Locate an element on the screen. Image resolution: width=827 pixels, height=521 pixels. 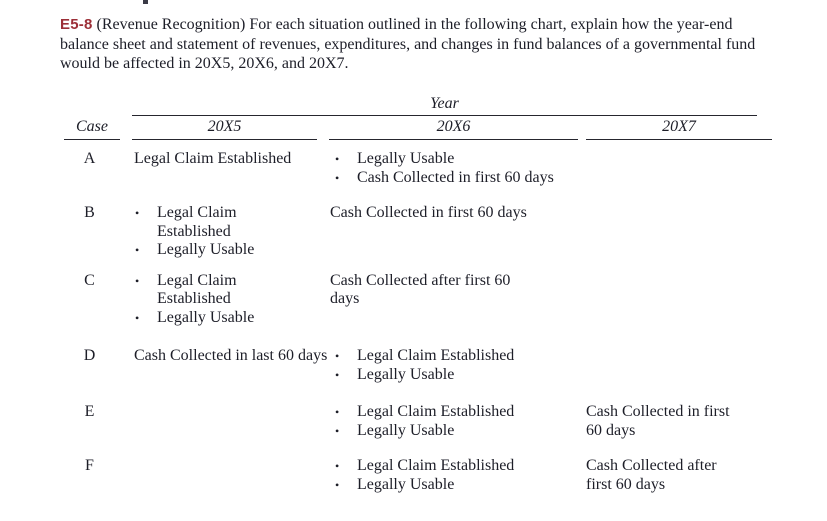
cell-c-x5: • Legal Claim Established • Legally Usable is located at coordinates (230, 300).